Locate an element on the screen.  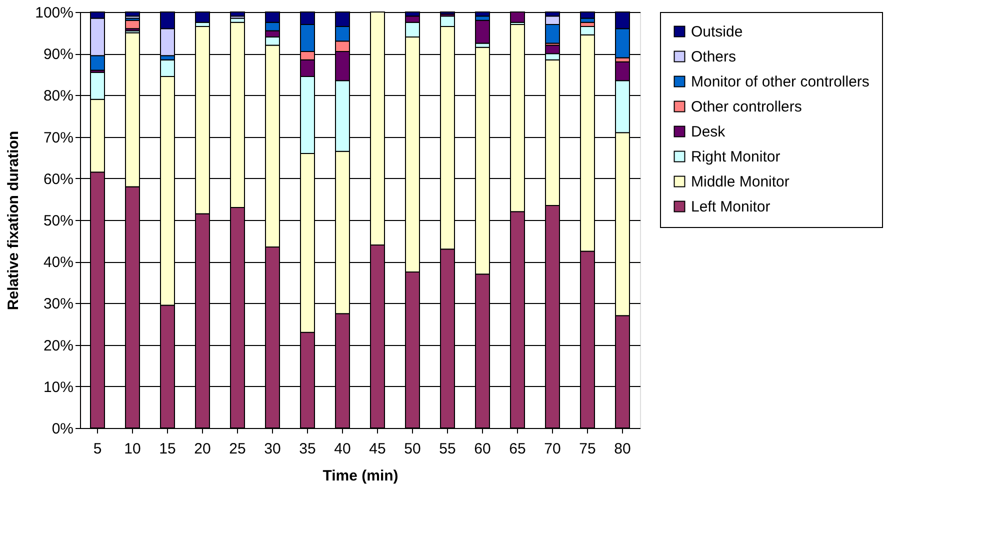
x-tick-label: 45 is located at coordinates (377, 449).